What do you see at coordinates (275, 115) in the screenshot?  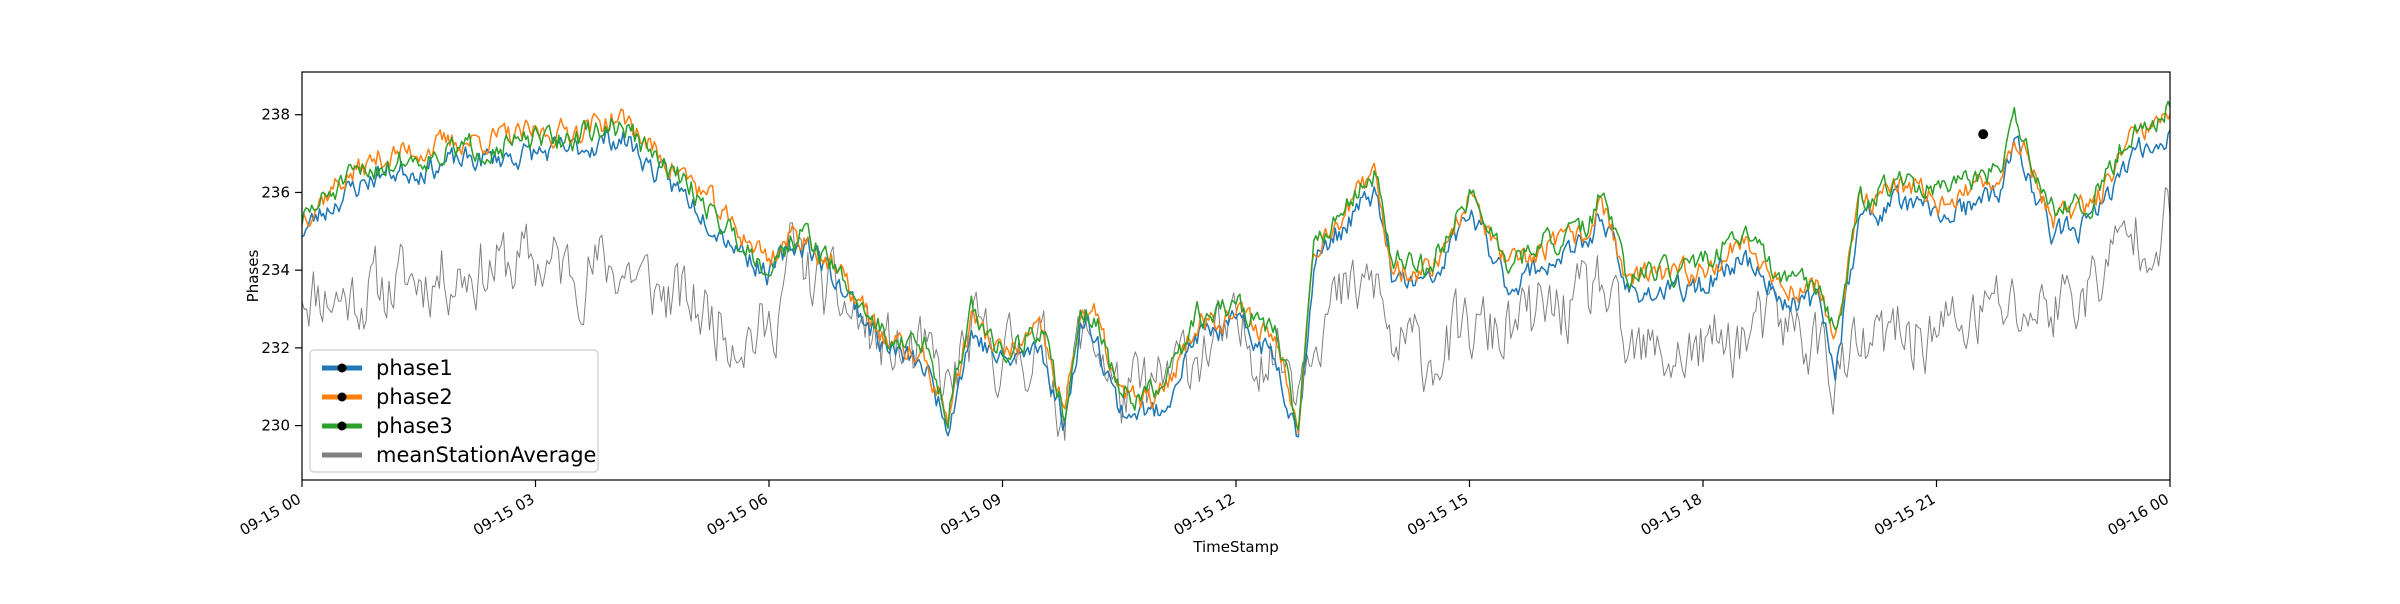 I see `y-tick-label: 238` at bounding box center [275, 115].